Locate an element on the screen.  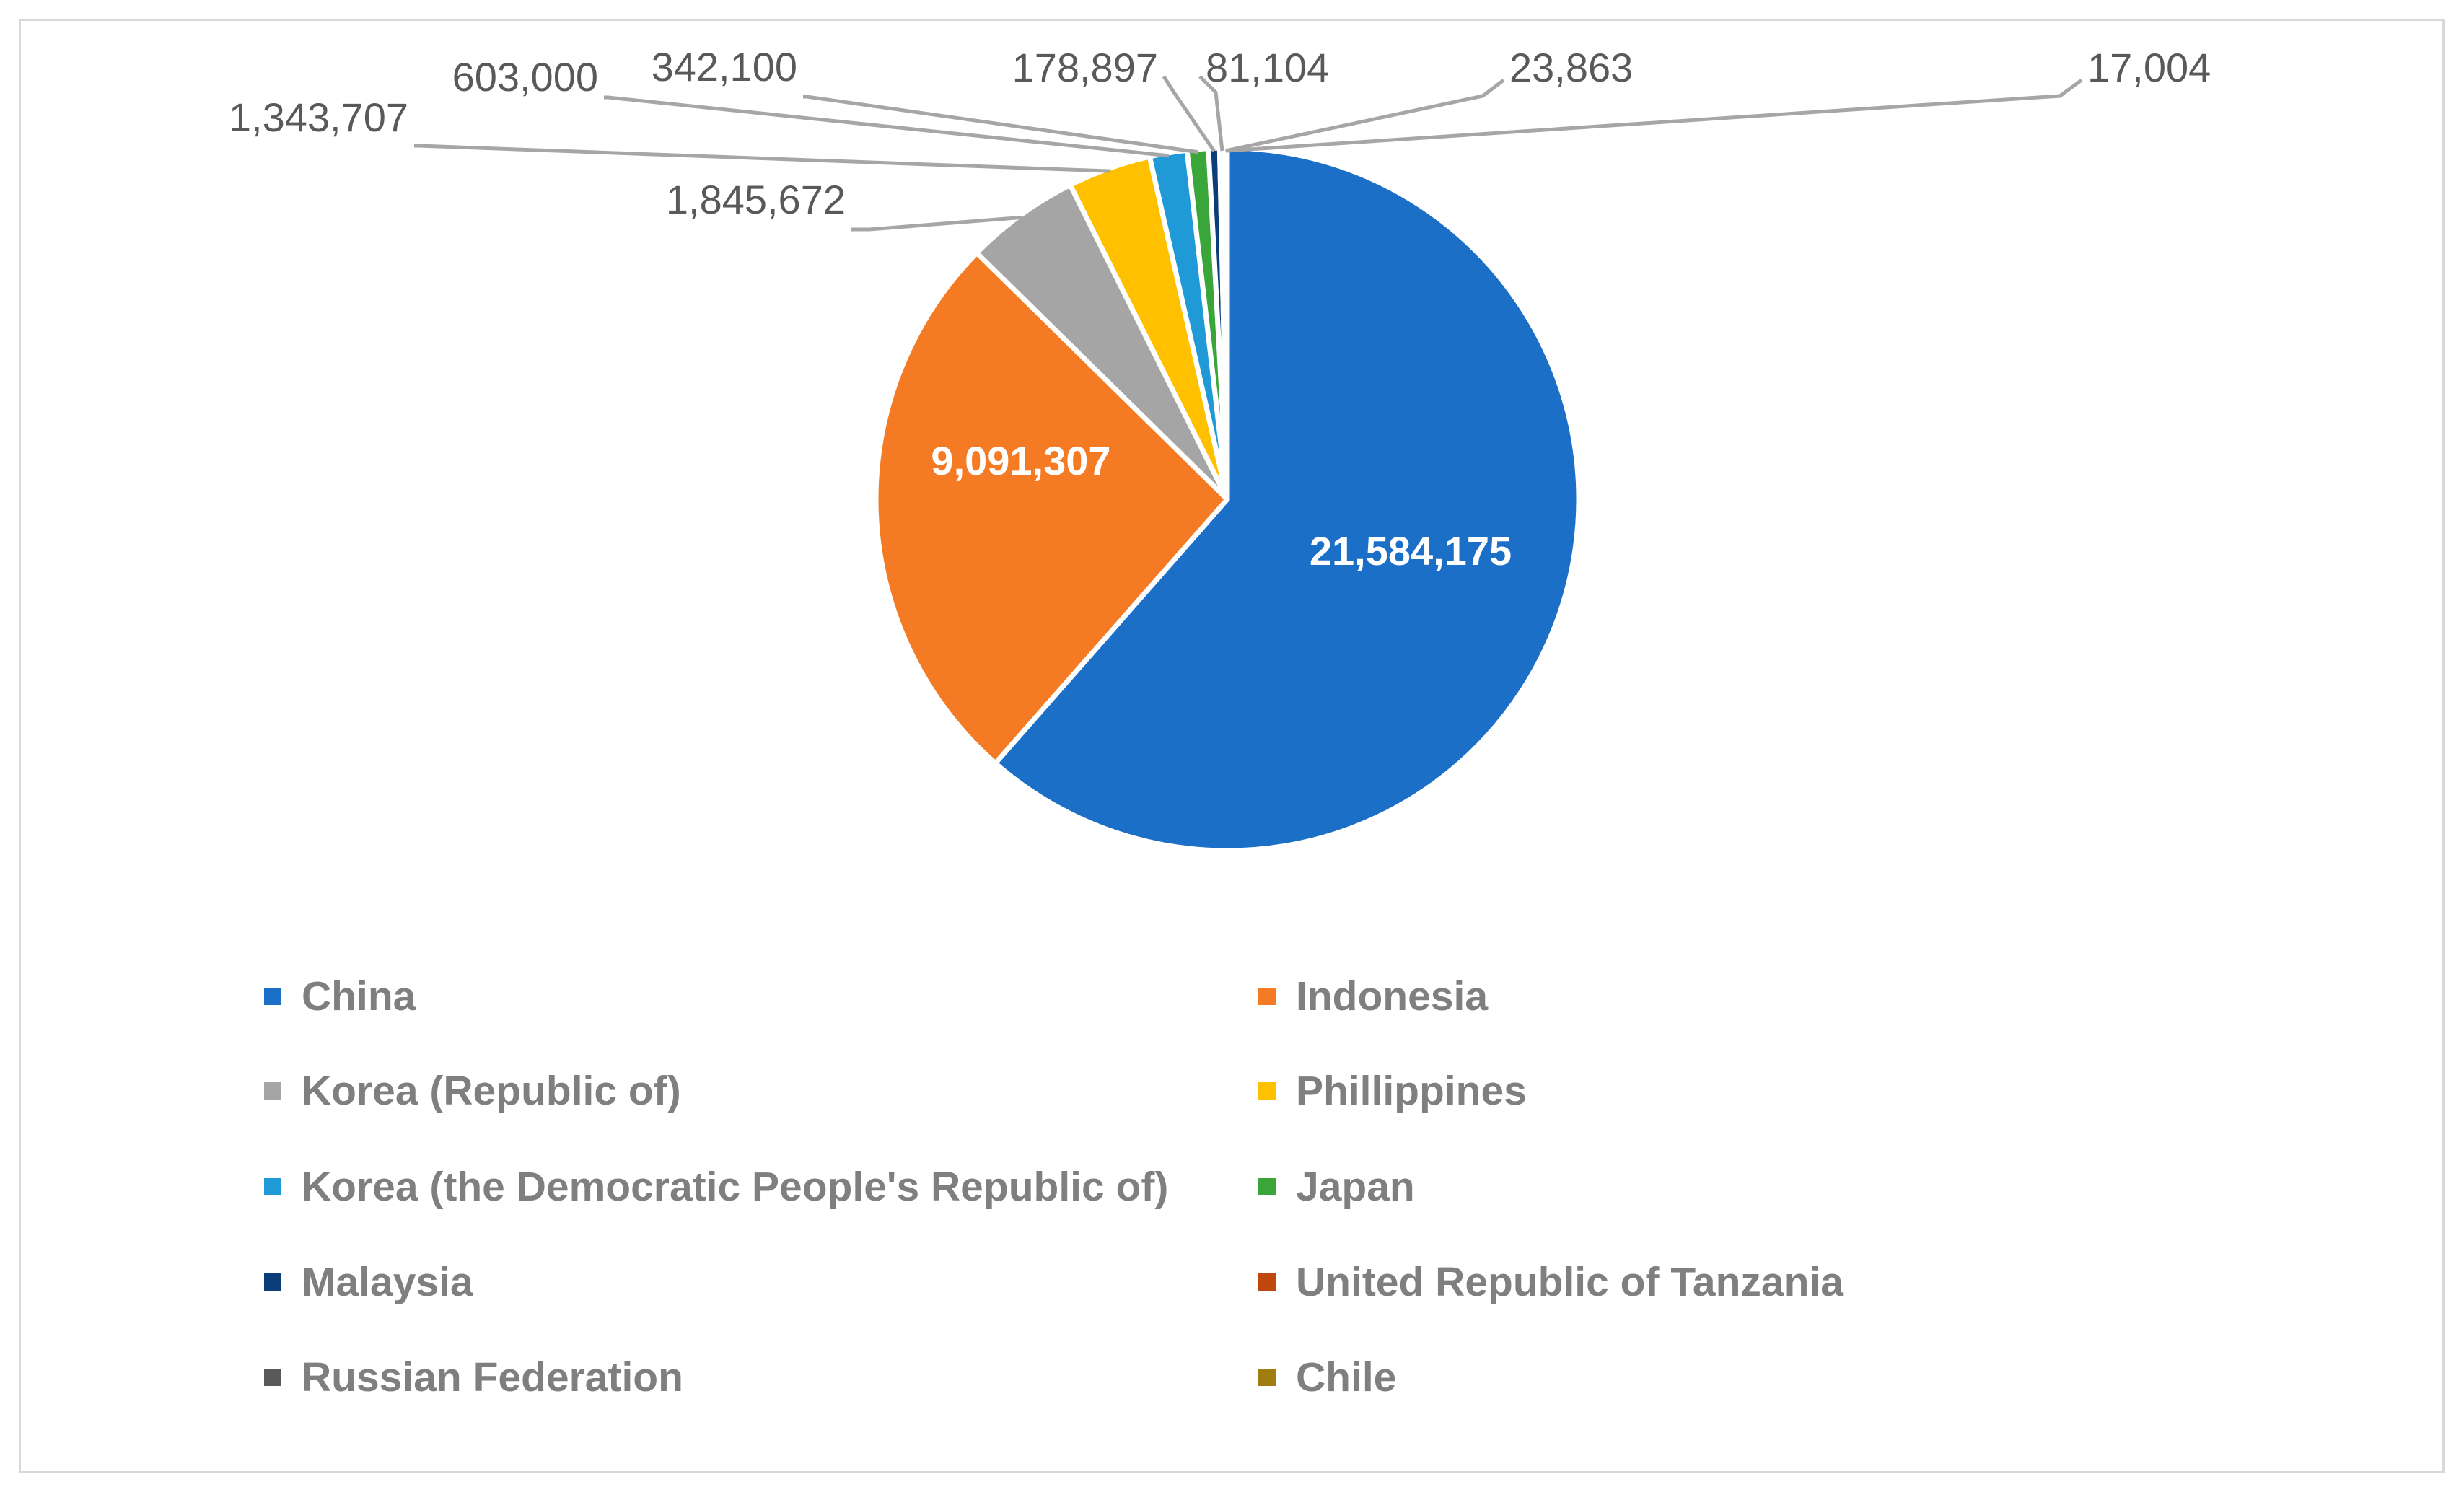
leader-lines is located at coordinates (1248, 153).